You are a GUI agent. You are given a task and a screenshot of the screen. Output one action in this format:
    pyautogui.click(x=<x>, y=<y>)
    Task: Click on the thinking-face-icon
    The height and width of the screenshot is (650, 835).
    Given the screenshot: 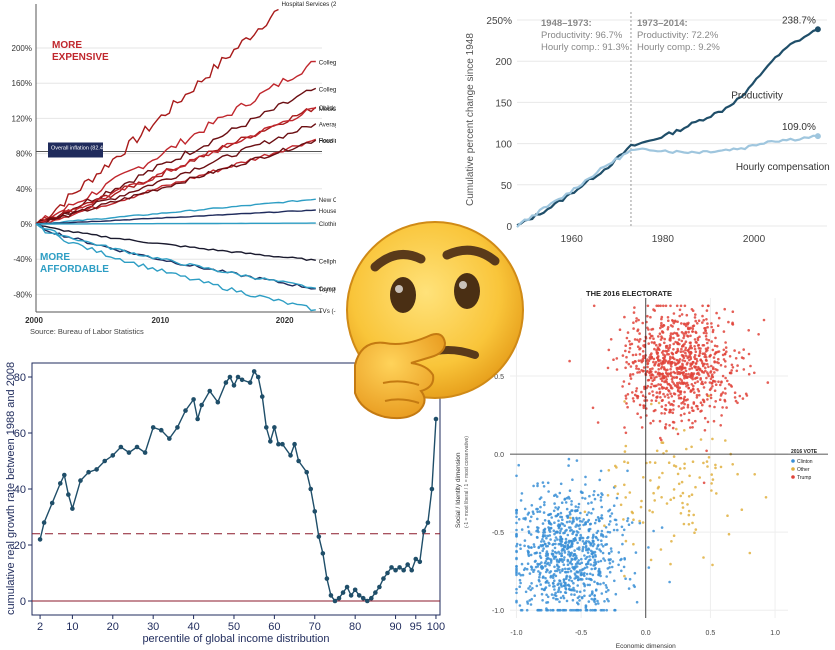 What is the action you would take?
    pyautogui.click(x=435, y=320)
    